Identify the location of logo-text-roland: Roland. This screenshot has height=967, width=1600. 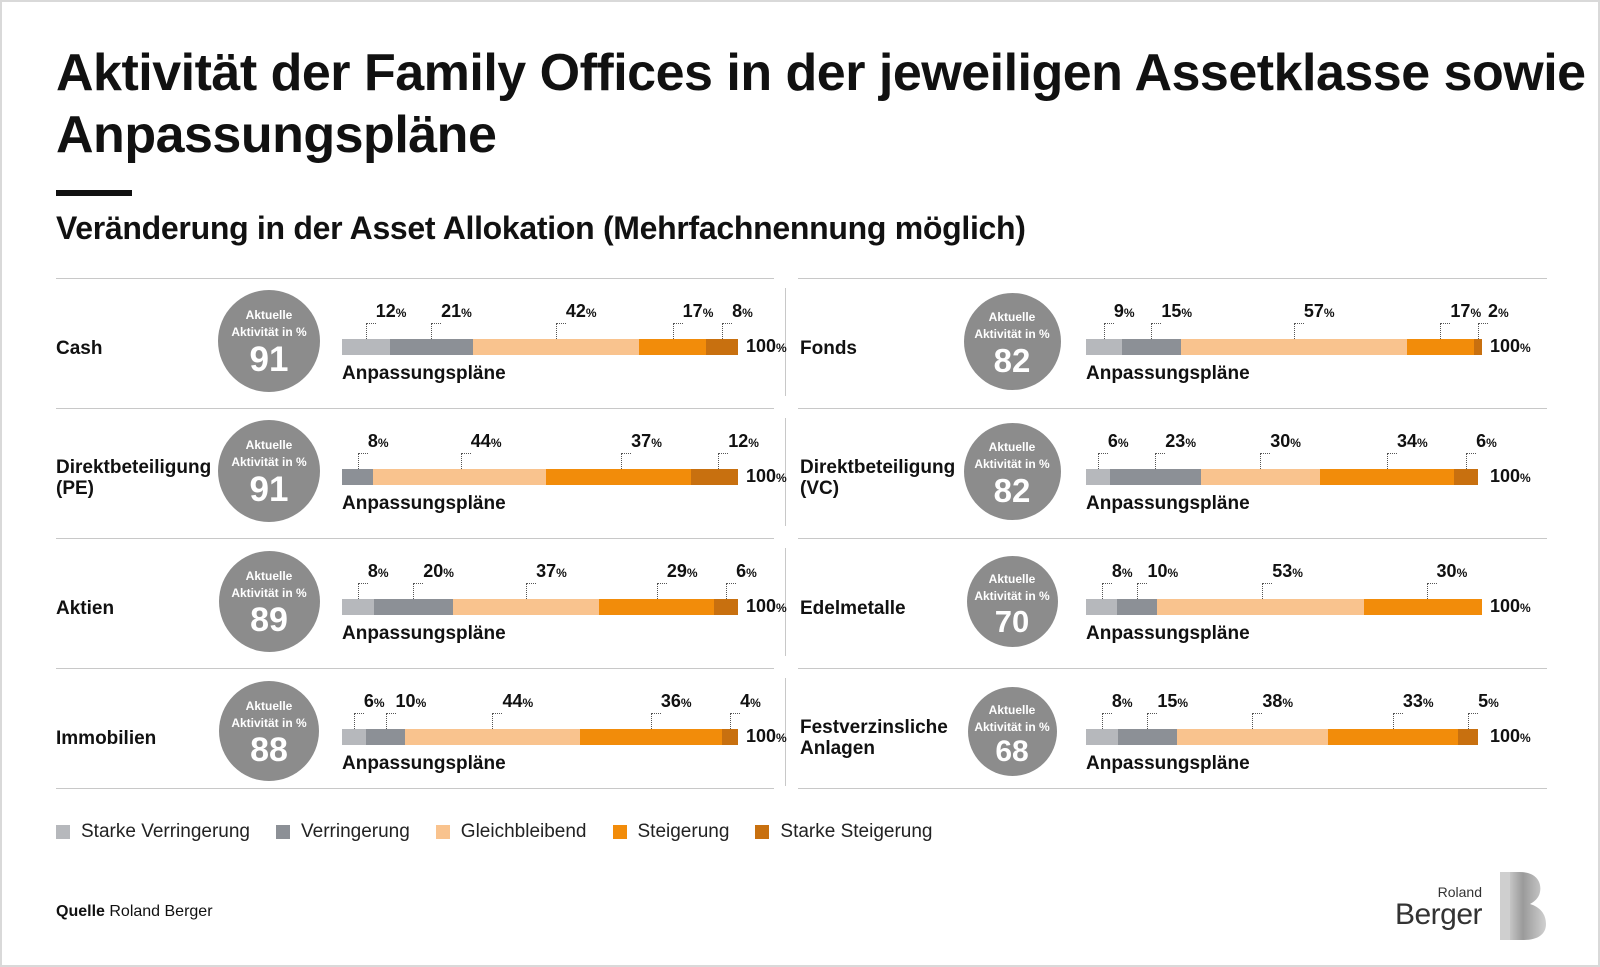
(1459, 892).